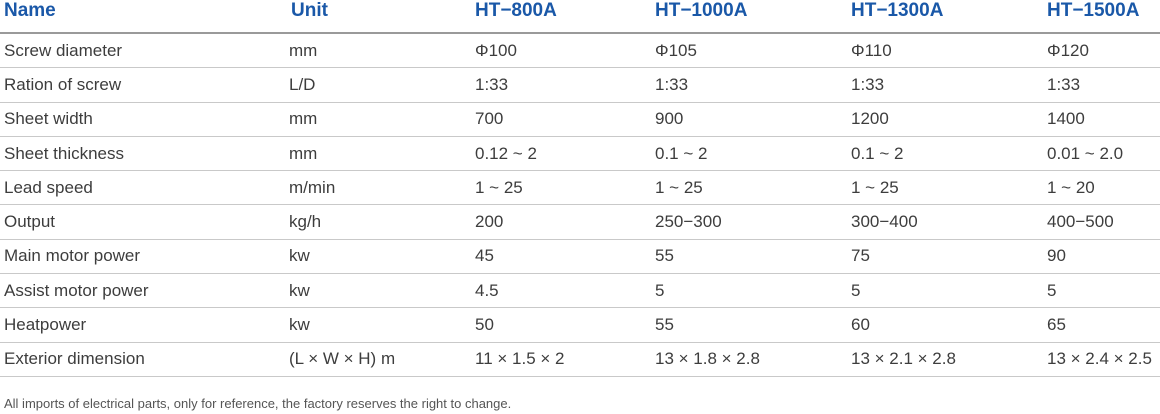 This screenshot has width=1160, height=414. I want to click on header-model-ht-800a: HT−800A, so click(563, 17).